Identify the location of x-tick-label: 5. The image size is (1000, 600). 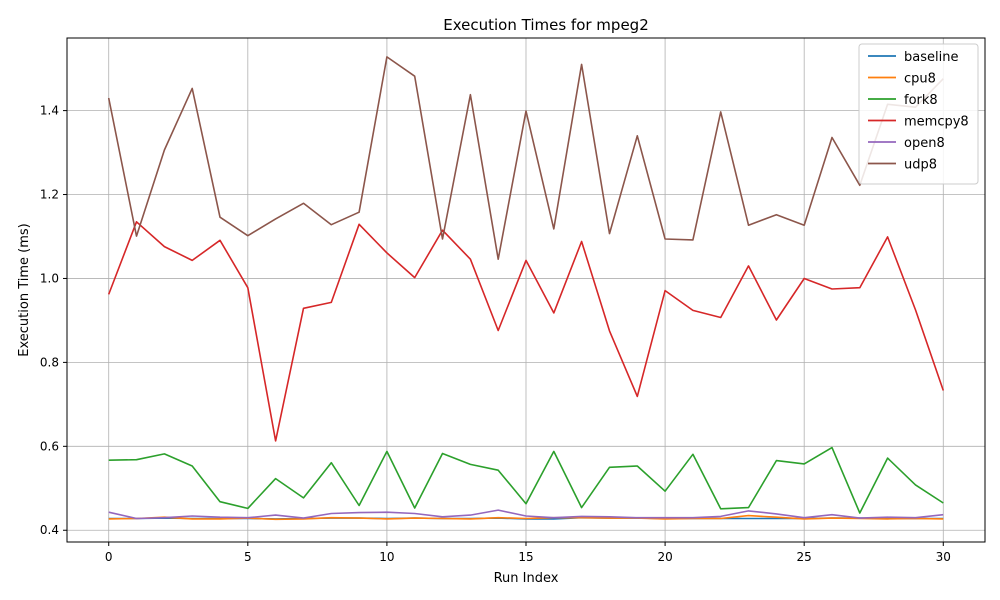
(248, 557).